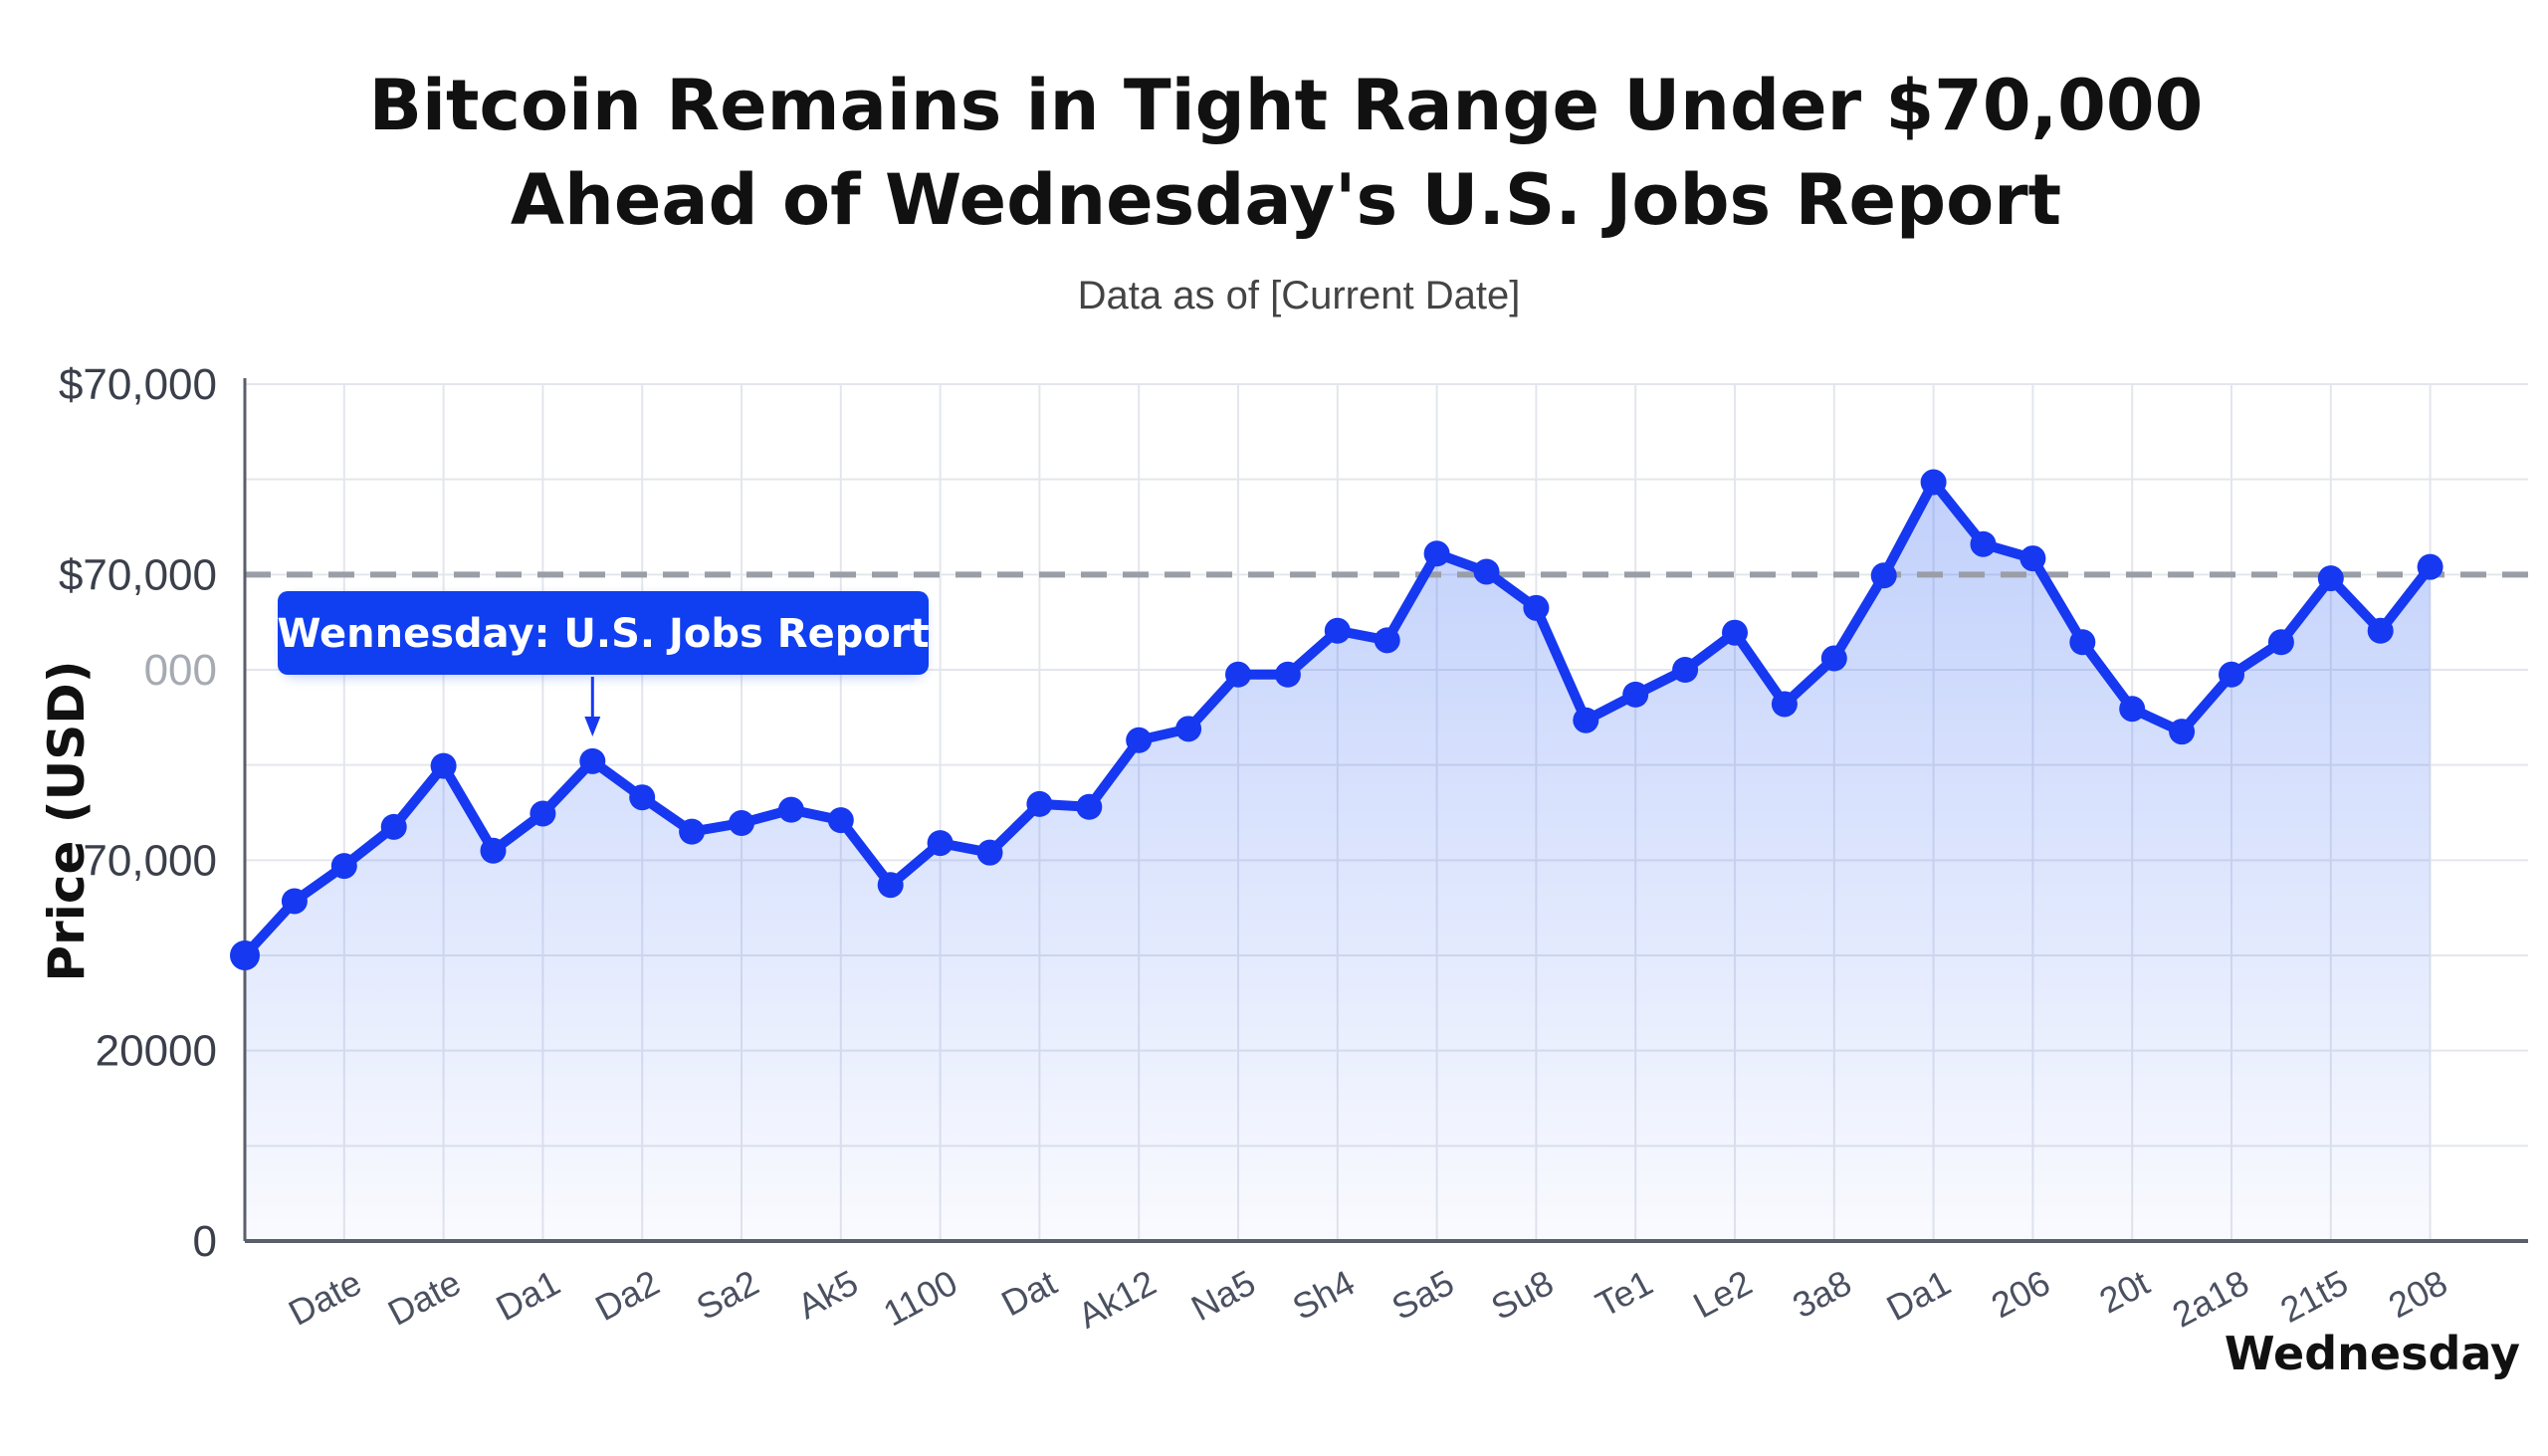 The height and width of the screenshot is (1456, 2548). Describe the element at coordinates (156, 1051) in the screenshot. I see `y-tick-label: 20000` at that location.